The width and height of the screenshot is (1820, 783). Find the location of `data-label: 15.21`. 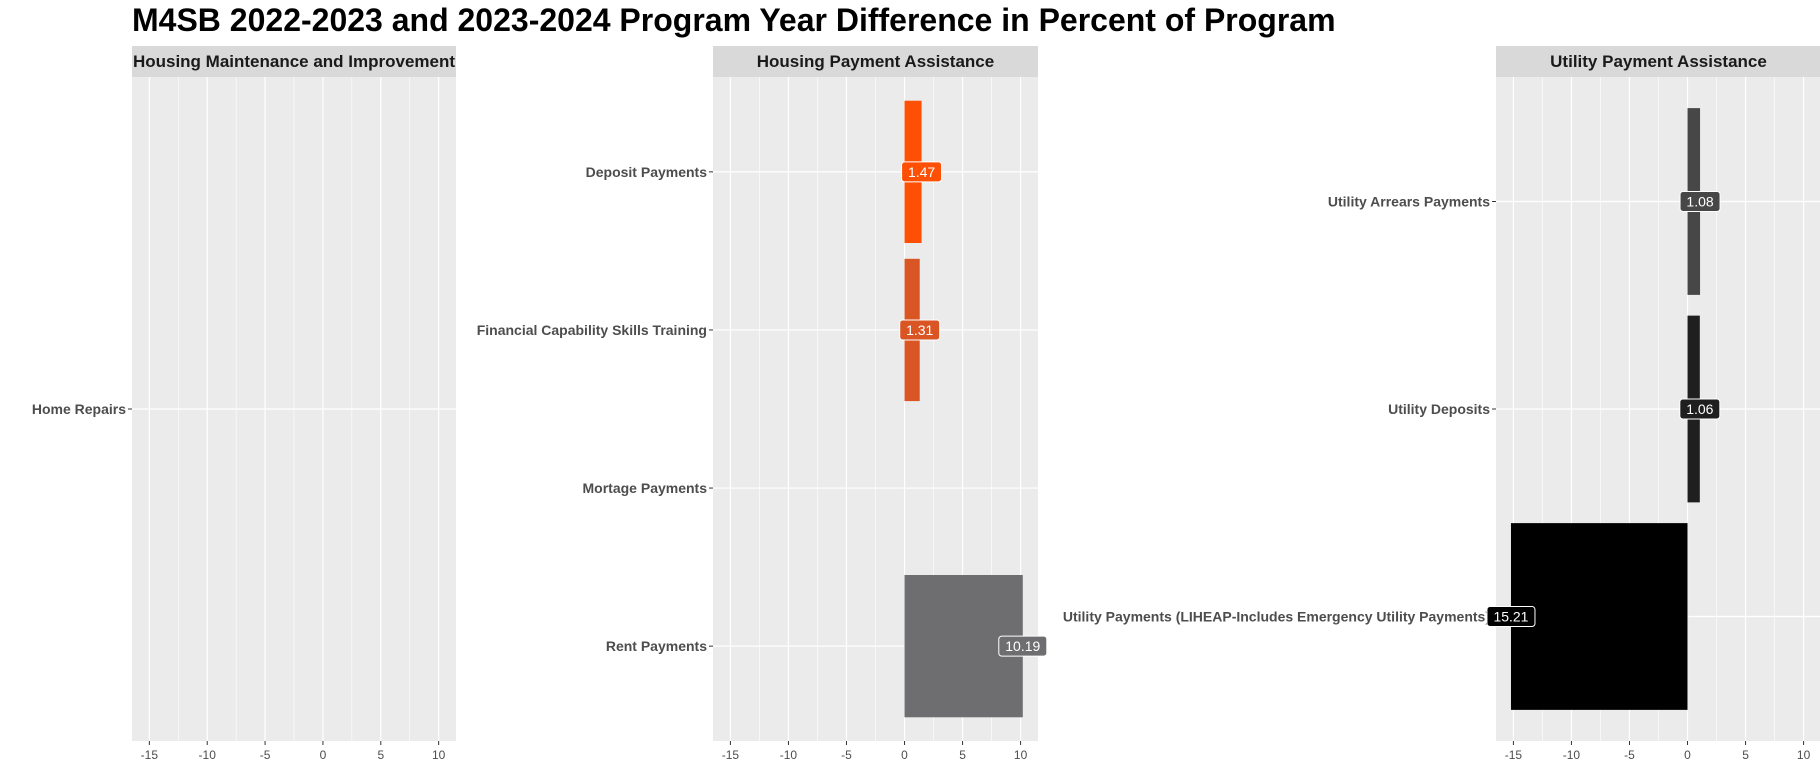

data-label: 15.21 is located at coordinates (1510, 617).